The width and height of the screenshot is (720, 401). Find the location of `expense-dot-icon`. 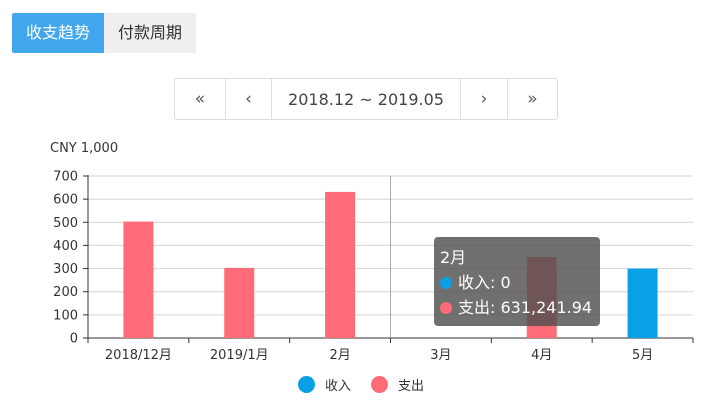

expense-dot-icon is located at coordinates (446, 307).